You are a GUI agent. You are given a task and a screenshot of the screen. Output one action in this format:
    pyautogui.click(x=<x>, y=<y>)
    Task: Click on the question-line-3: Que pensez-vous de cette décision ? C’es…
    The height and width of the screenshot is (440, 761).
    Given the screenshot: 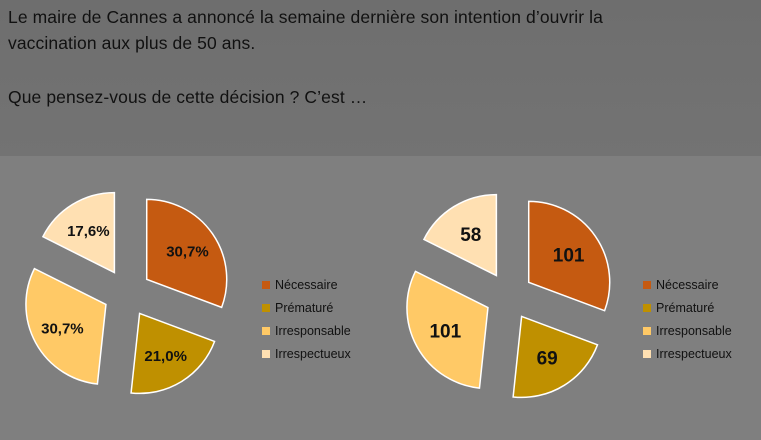 What is the action you would take?
    pyautogui.click(x=188, y=97)
    